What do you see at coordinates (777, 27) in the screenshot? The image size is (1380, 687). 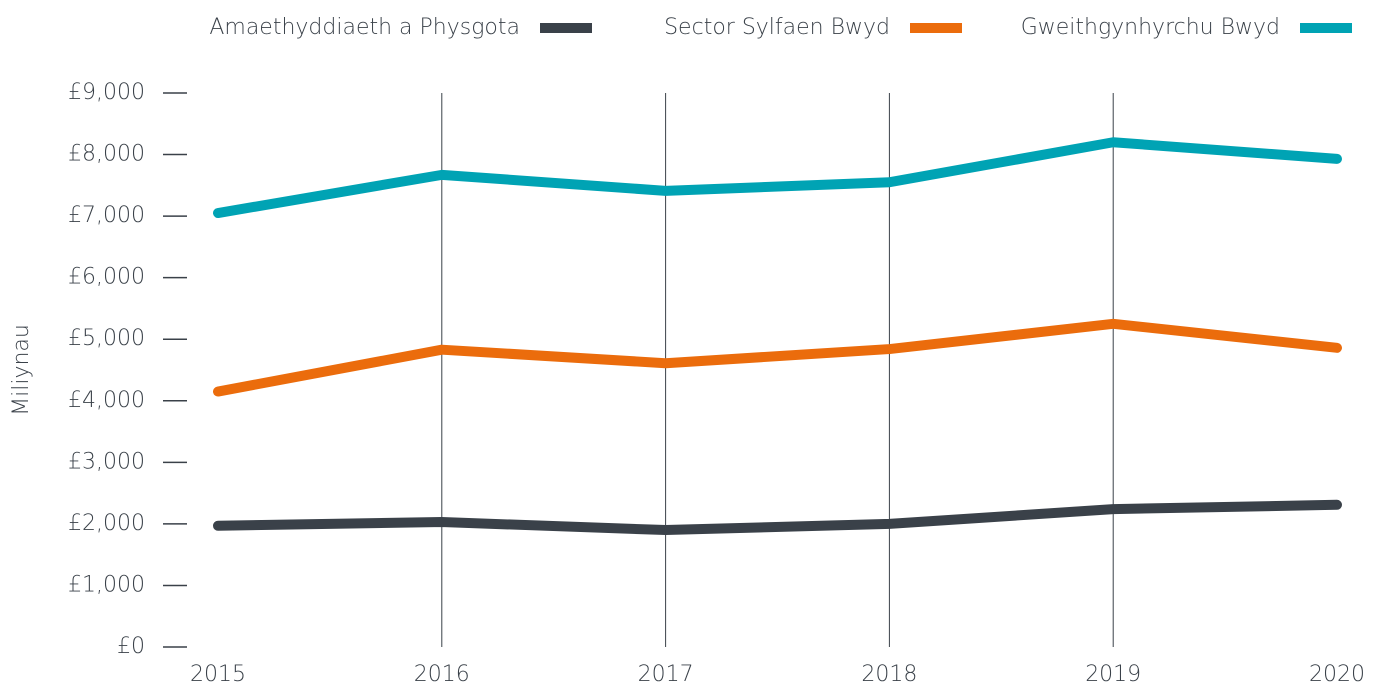 I see `legend-label: Sector Sylfaen Bwyd` at bounding box center [777, 27].